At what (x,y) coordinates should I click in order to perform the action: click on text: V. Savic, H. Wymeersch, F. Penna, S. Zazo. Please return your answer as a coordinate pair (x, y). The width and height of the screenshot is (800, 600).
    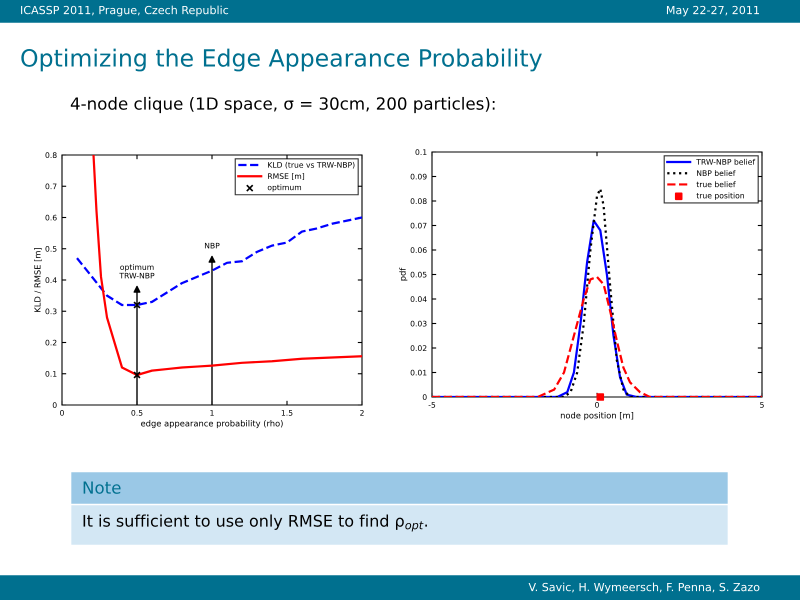
    Looking at the image, I should click on (644, 588).